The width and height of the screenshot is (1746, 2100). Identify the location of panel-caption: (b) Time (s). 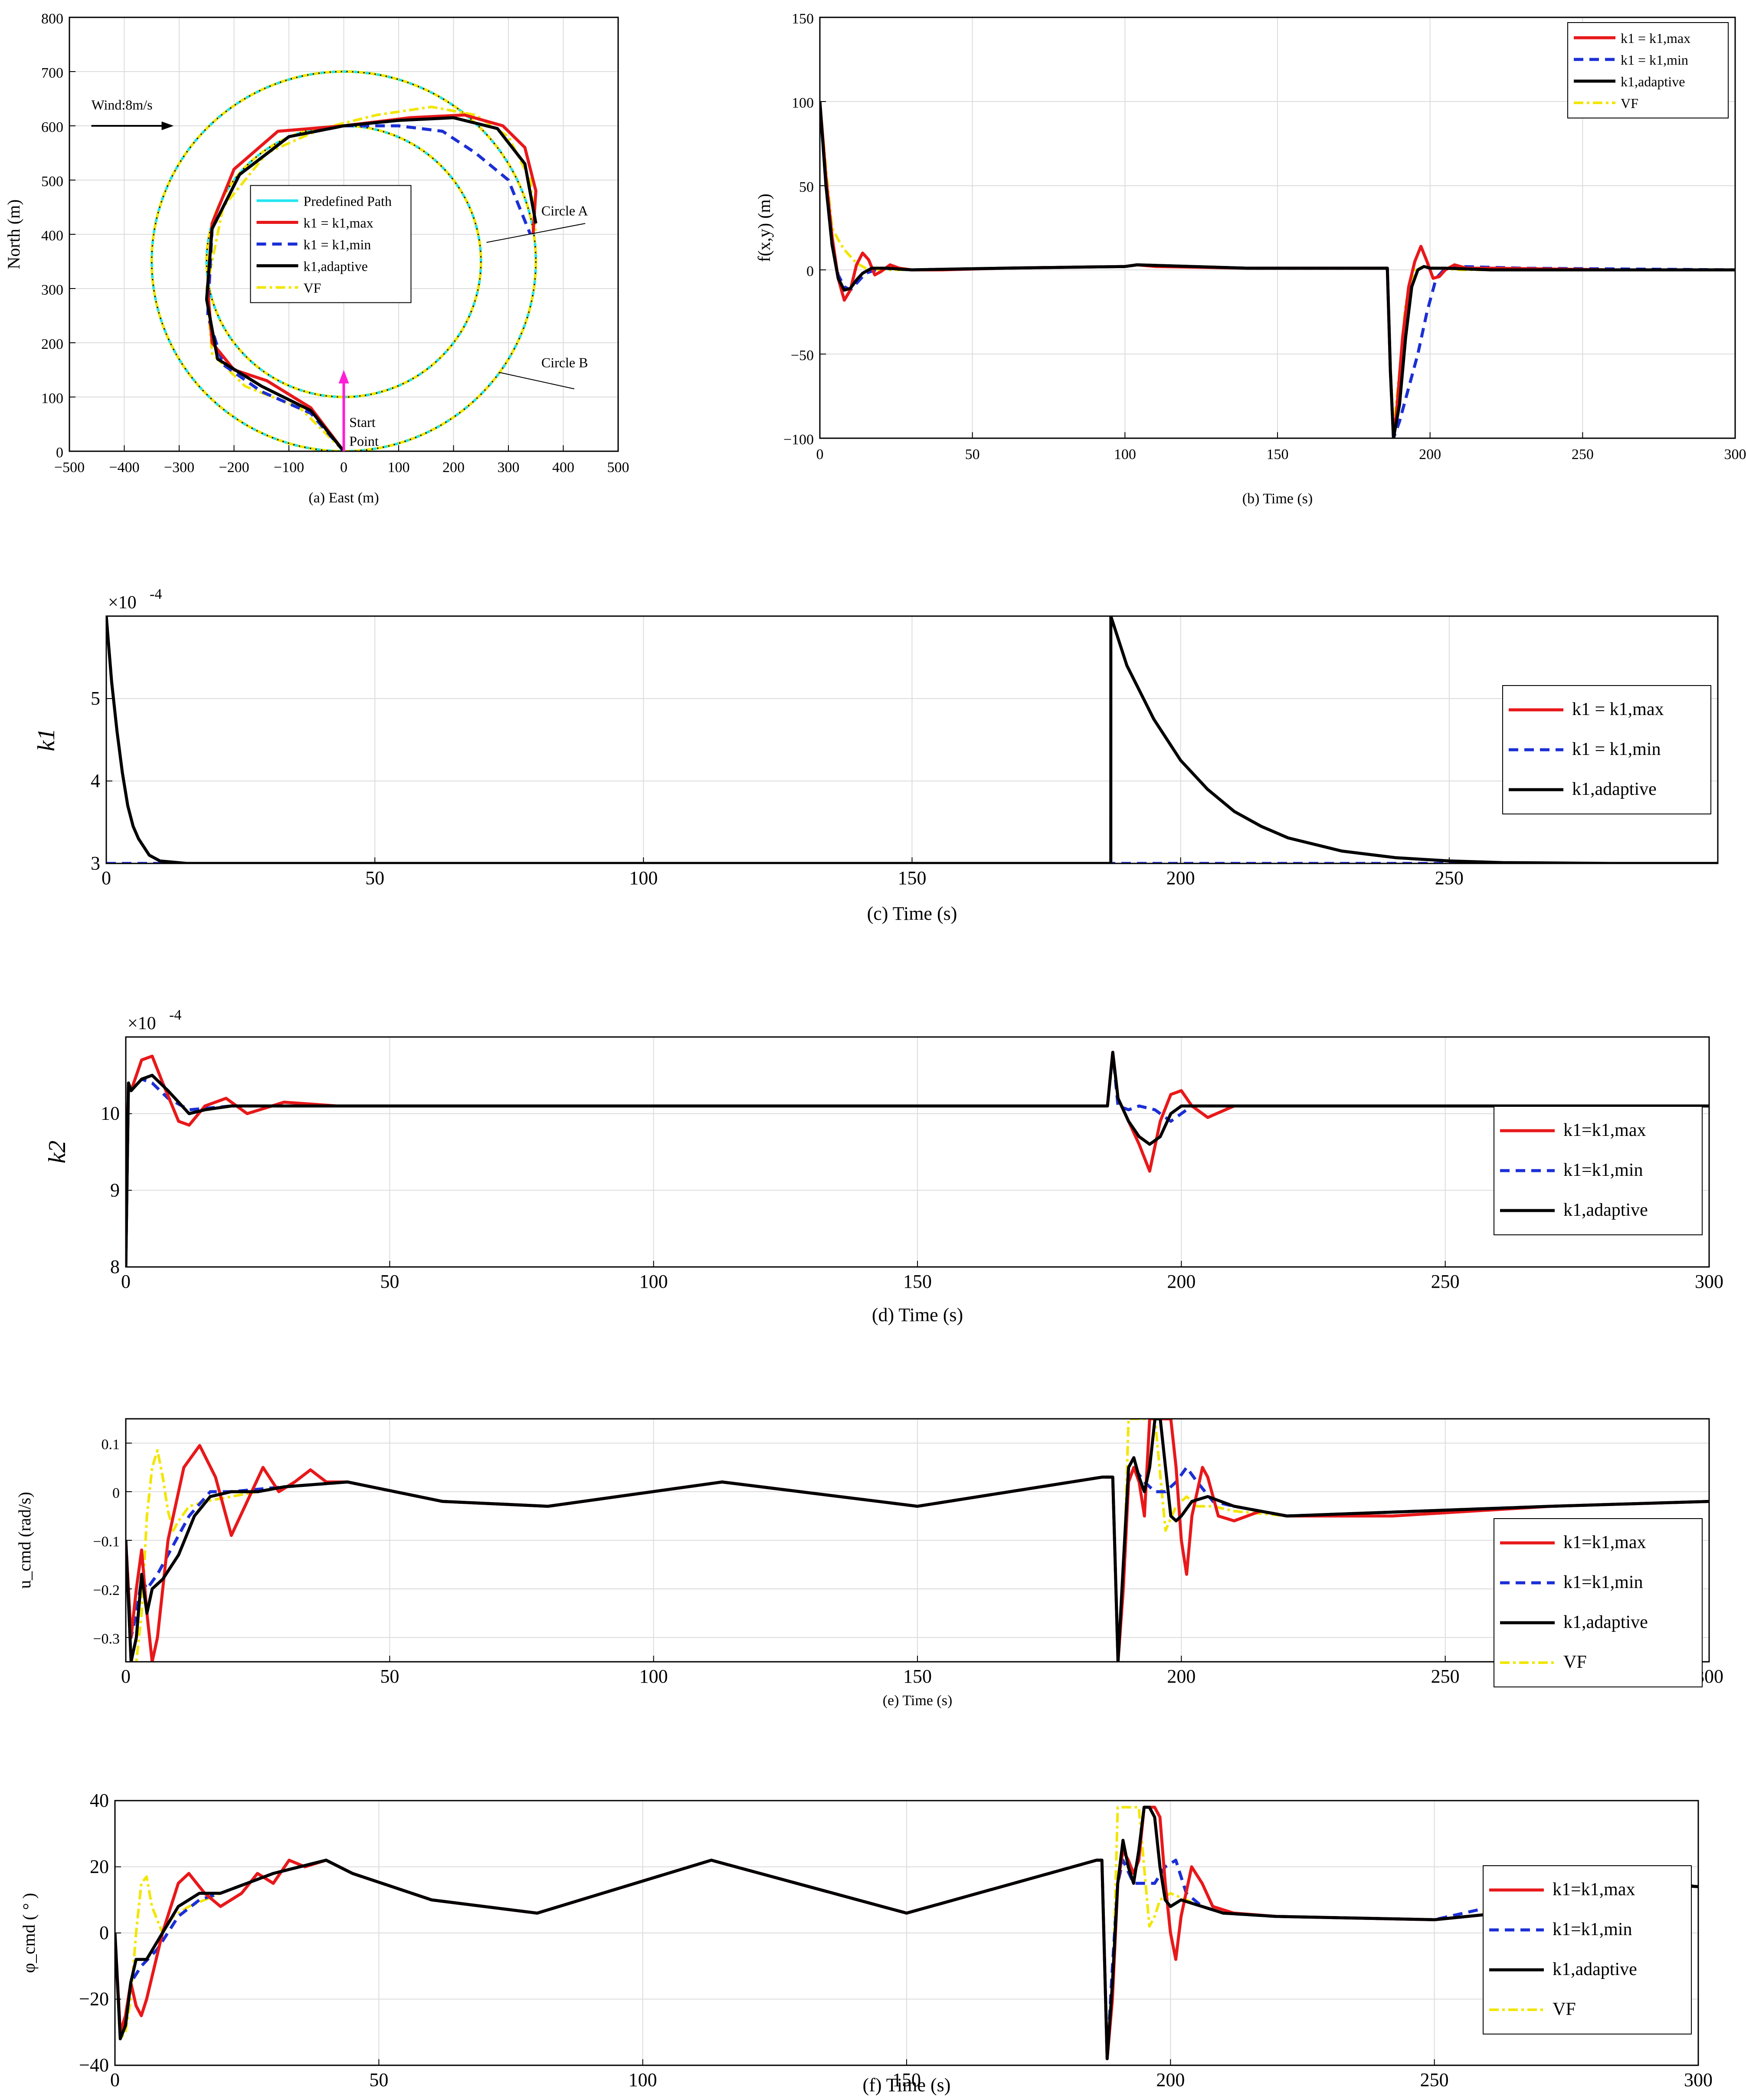
(1277, 499).